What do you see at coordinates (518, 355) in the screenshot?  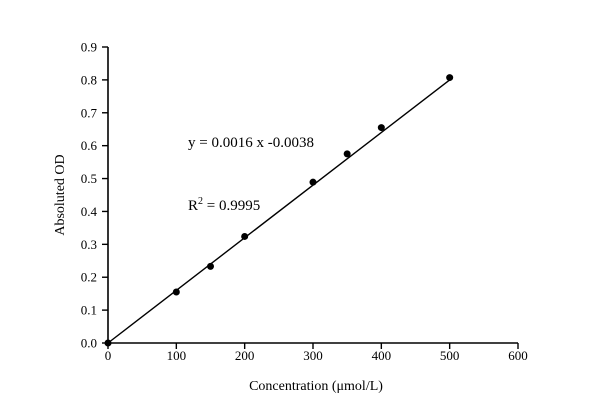 I see `x-tick-label: 600` at bounding box center [518, 355].